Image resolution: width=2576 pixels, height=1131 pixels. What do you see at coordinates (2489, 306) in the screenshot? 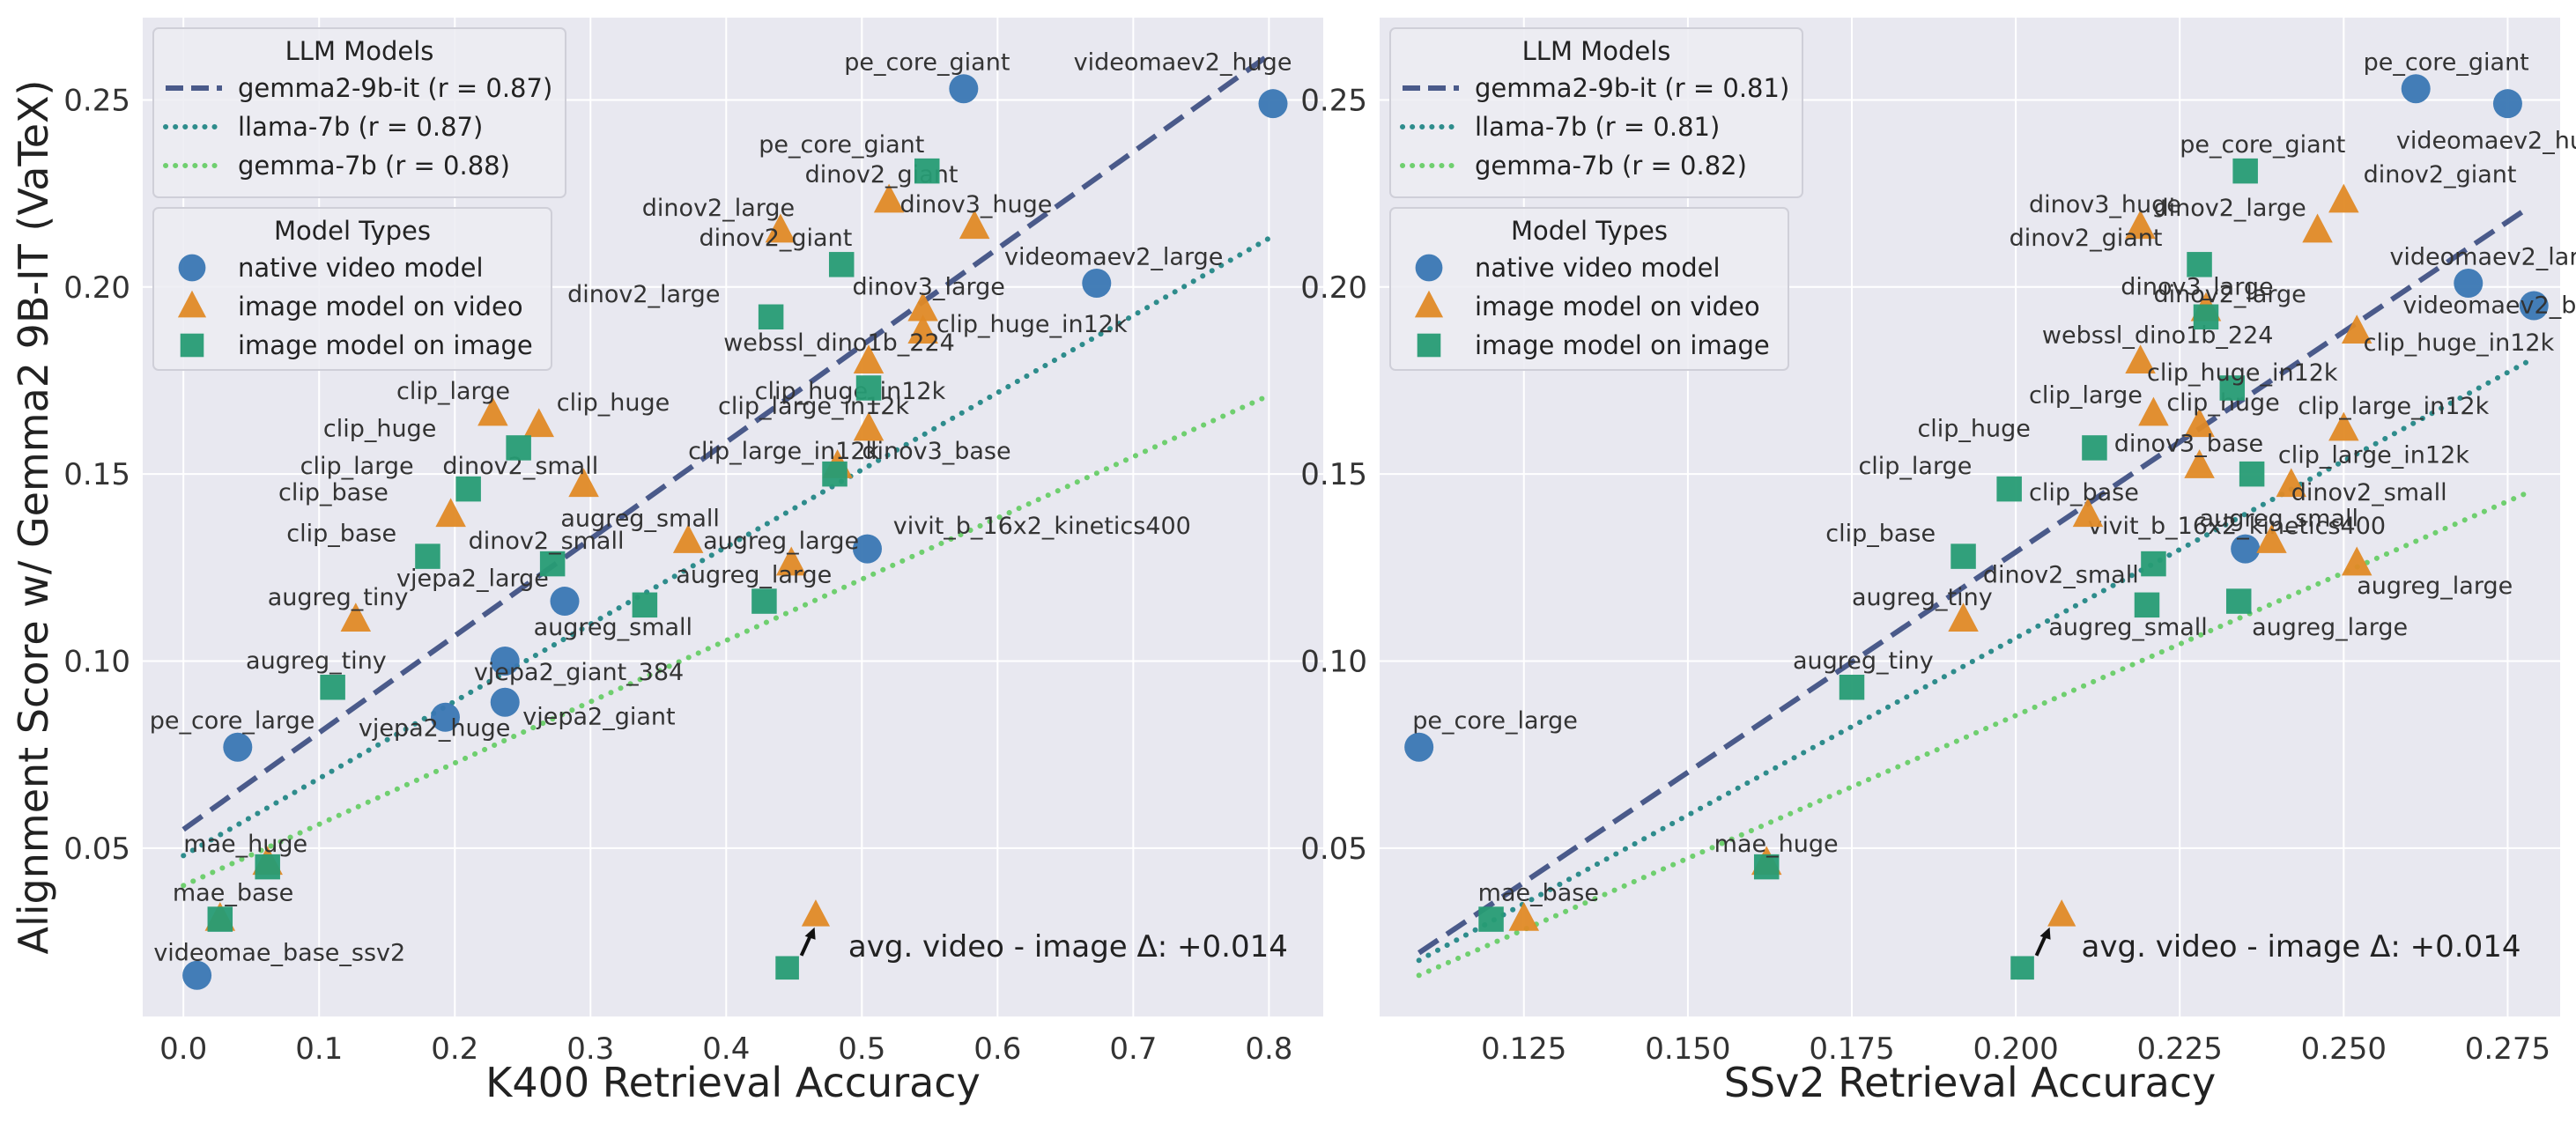
I see `point-label: videomaev2_base` at bounding box center [2489, 306].